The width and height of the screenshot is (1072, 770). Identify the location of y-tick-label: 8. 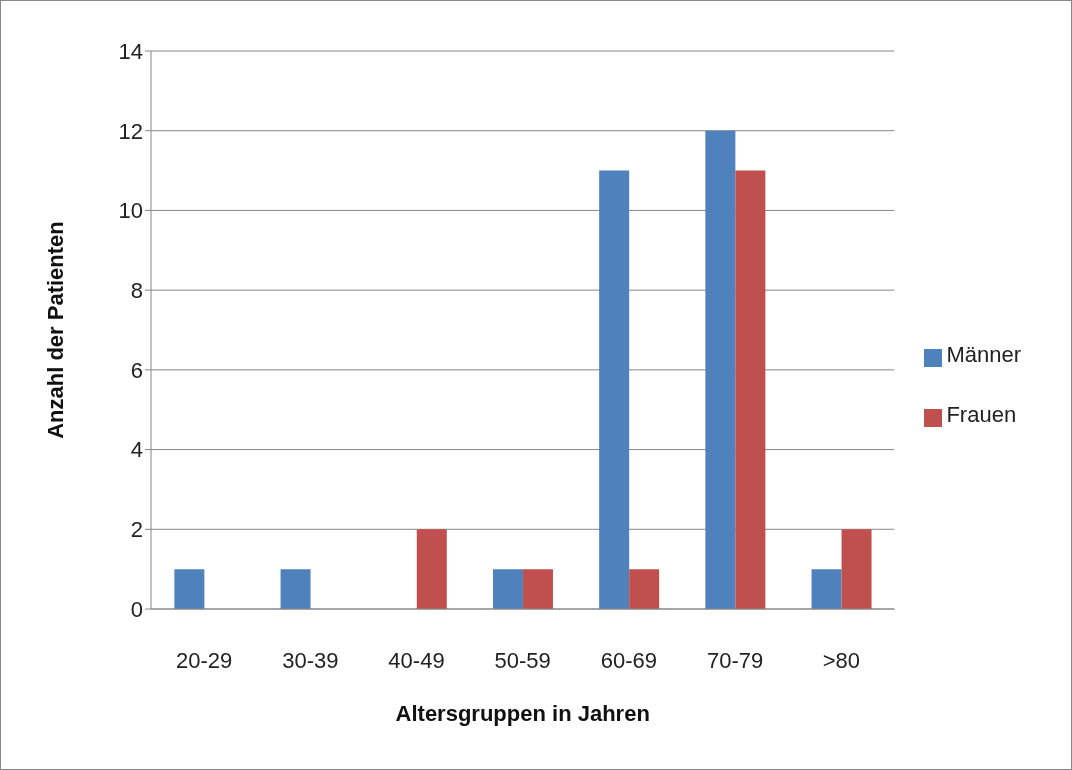
(136, 290).